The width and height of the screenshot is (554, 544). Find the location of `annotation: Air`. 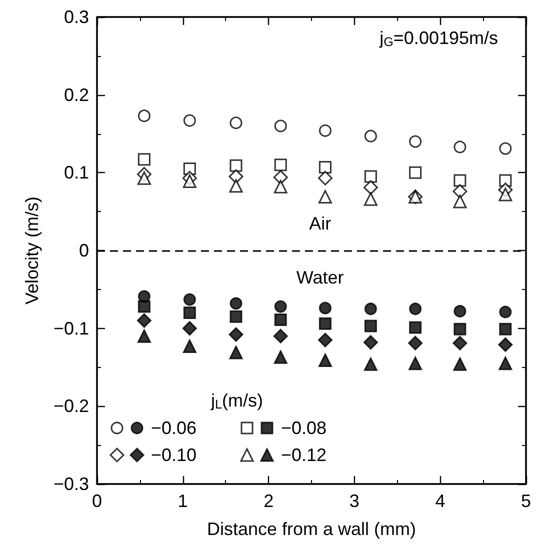

annotation: Air is located at coordinates (320, 223).